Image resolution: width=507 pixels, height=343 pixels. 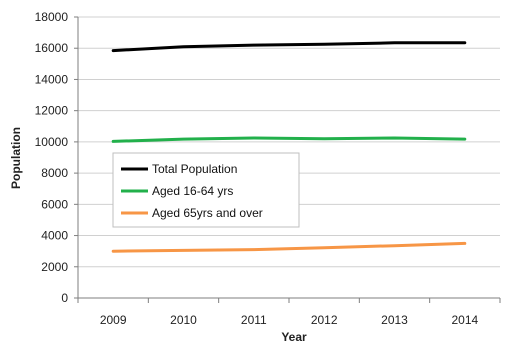 I want to click on y-tick-label: 14000, so click(x=52, y=79).